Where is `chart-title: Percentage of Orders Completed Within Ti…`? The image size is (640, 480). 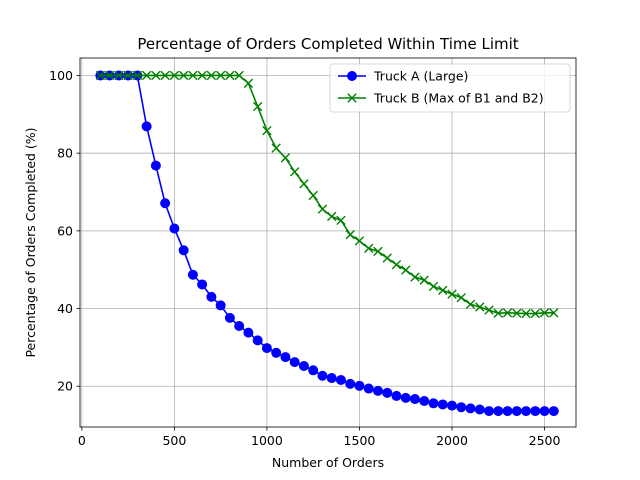
chart-title: Percentage of Orders Completed Within Ti… is located at coordinates (327, 44).